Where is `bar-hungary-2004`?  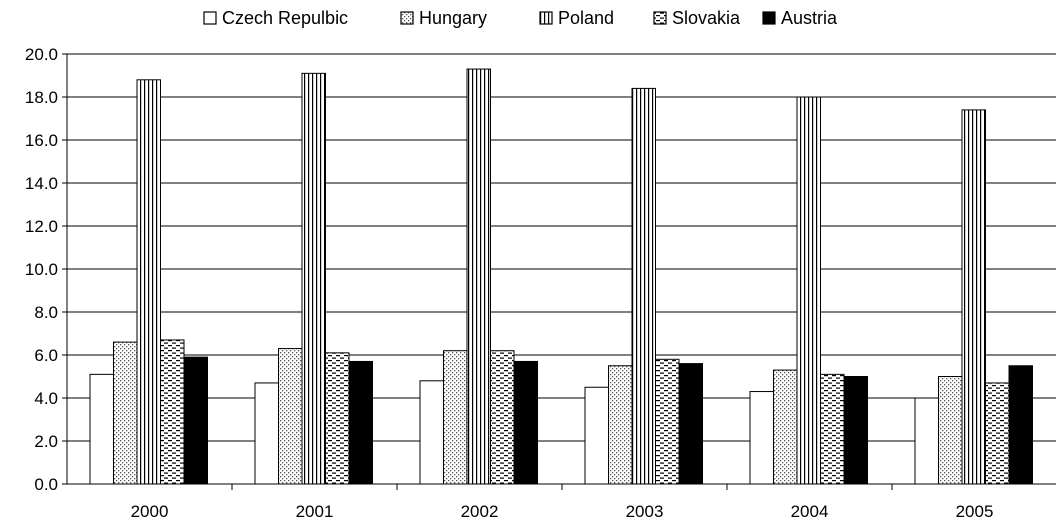 bar-hungary-2004 is located at coordinates (785, 427).